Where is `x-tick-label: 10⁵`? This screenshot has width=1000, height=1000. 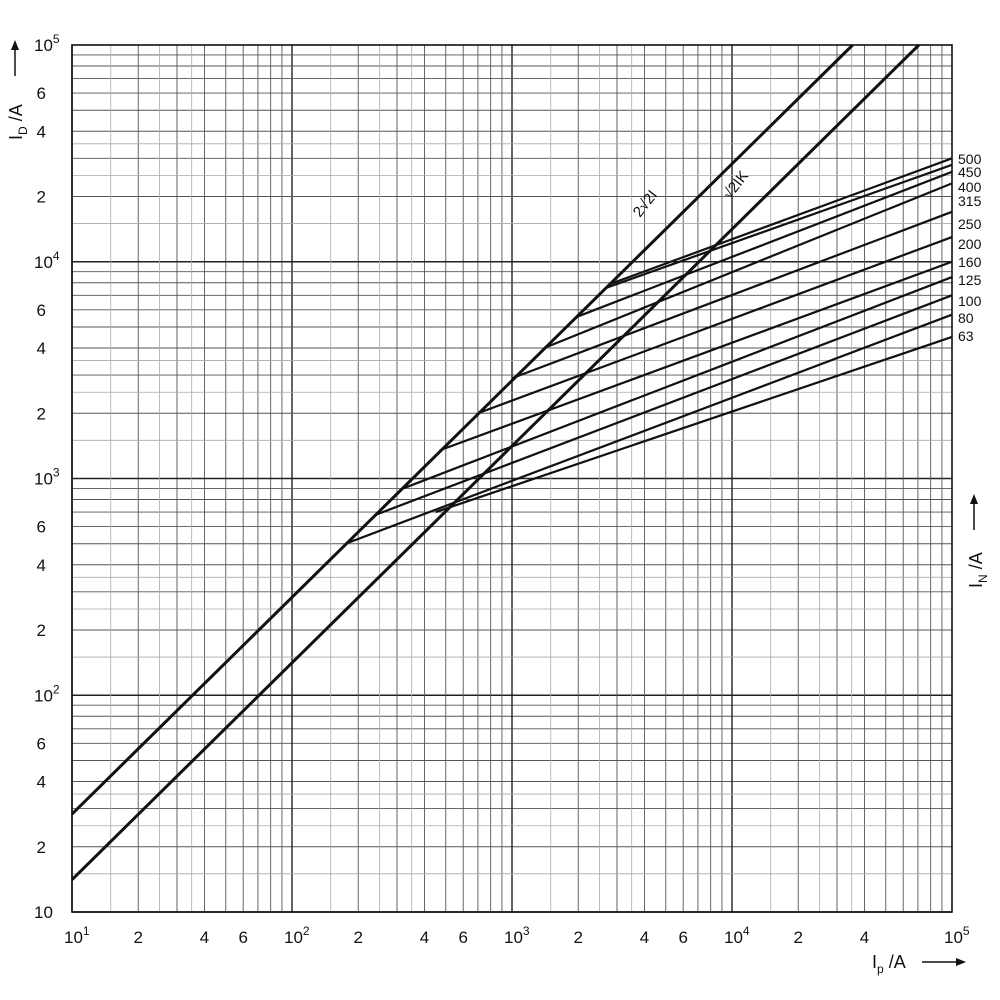
x-tick-label: 10⁵ is located at coordinates (957, 935).